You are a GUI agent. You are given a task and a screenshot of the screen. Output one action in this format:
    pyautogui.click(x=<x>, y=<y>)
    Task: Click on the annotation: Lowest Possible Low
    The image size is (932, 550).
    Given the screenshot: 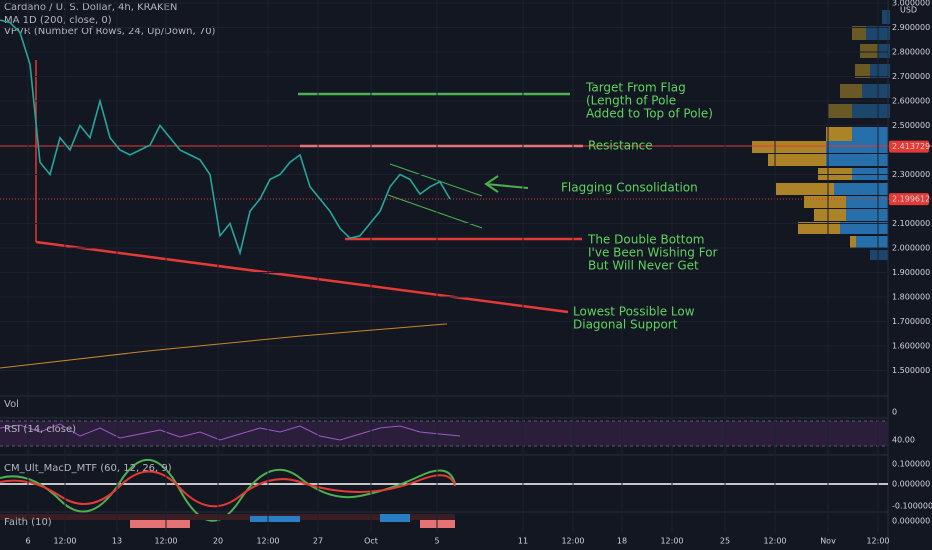 What is the action you would take?
    pyautogui.click(x=634, y=312)
    